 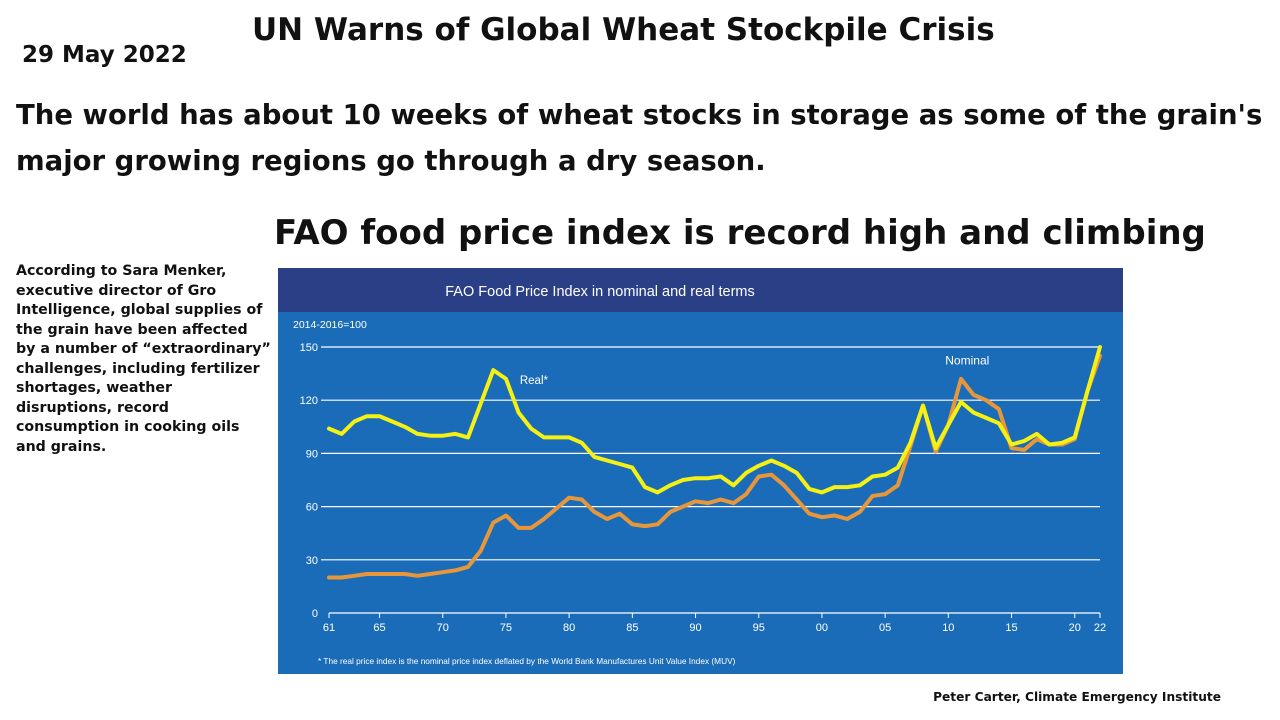 What do you see at coordinates (534, 381) in the screenshot?
I see `series-label-real: Real*` at bounding box center [534, 381].